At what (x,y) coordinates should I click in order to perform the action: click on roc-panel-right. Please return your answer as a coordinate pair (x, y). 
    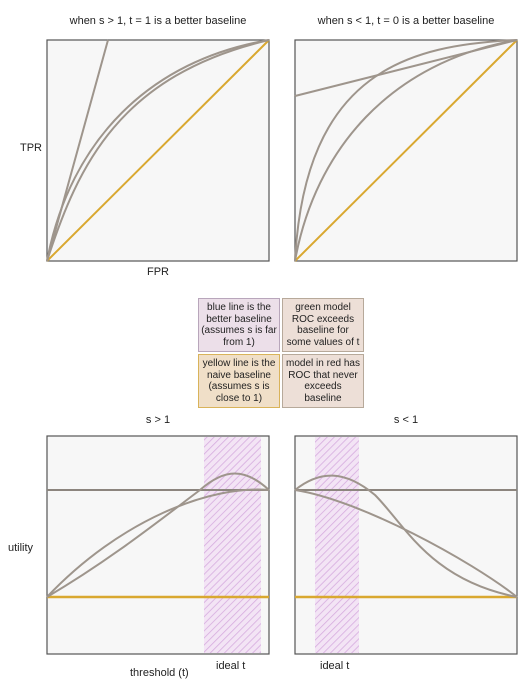
    Looking at the image, I should click on (406, 150).